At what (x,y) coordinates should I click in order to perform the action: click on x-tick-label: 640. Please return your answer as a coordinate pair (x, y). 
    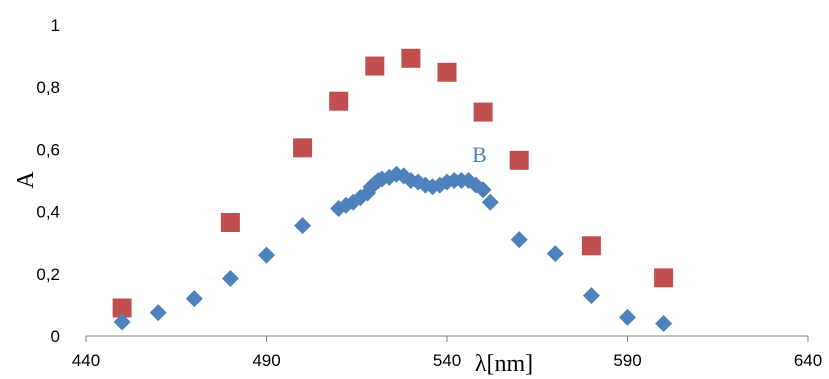
    Looking at the image, I should click on (808, 360).